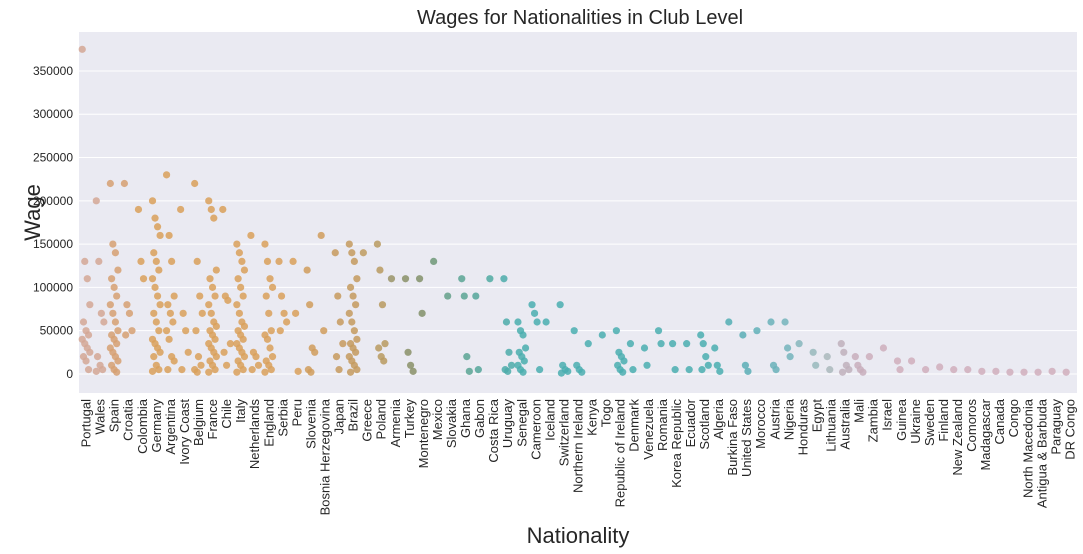  Describe the element at coordinates (704, 424) in the screenshot. I see `x-tick-label: Scotland` at that location.